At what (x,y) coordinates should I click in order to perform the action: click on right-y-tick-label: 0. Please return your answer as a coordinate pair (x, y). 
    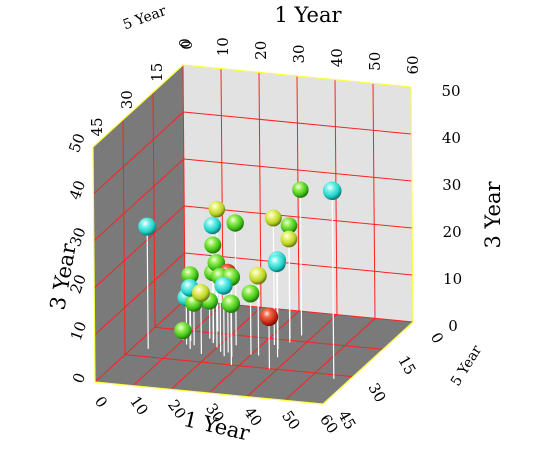
    Looking at the image, I should click on (453, 326).